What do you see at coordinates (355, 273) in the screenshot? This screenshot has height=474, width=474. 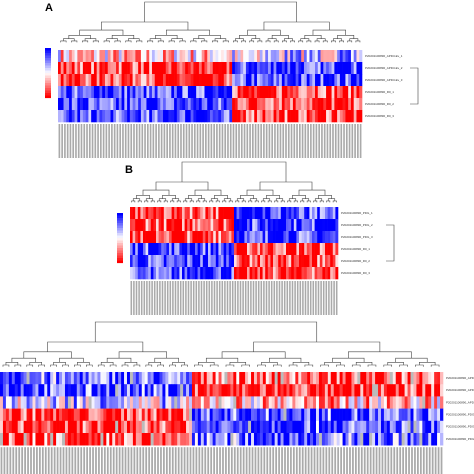 I see `row-label: P20201100890_R0_3` at bounding box center [355, 273].